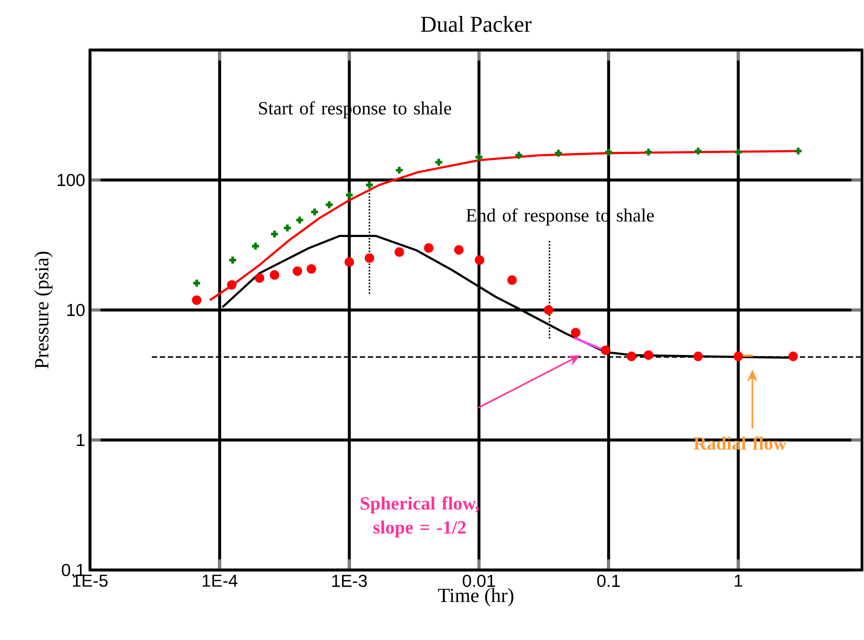 The height and width of the screenshot is (640, 864). What do you see at coordinates (476, 597) in the screenshot?
I see `x-axis-title: Time (hr)` at bounding box center [476, 597].